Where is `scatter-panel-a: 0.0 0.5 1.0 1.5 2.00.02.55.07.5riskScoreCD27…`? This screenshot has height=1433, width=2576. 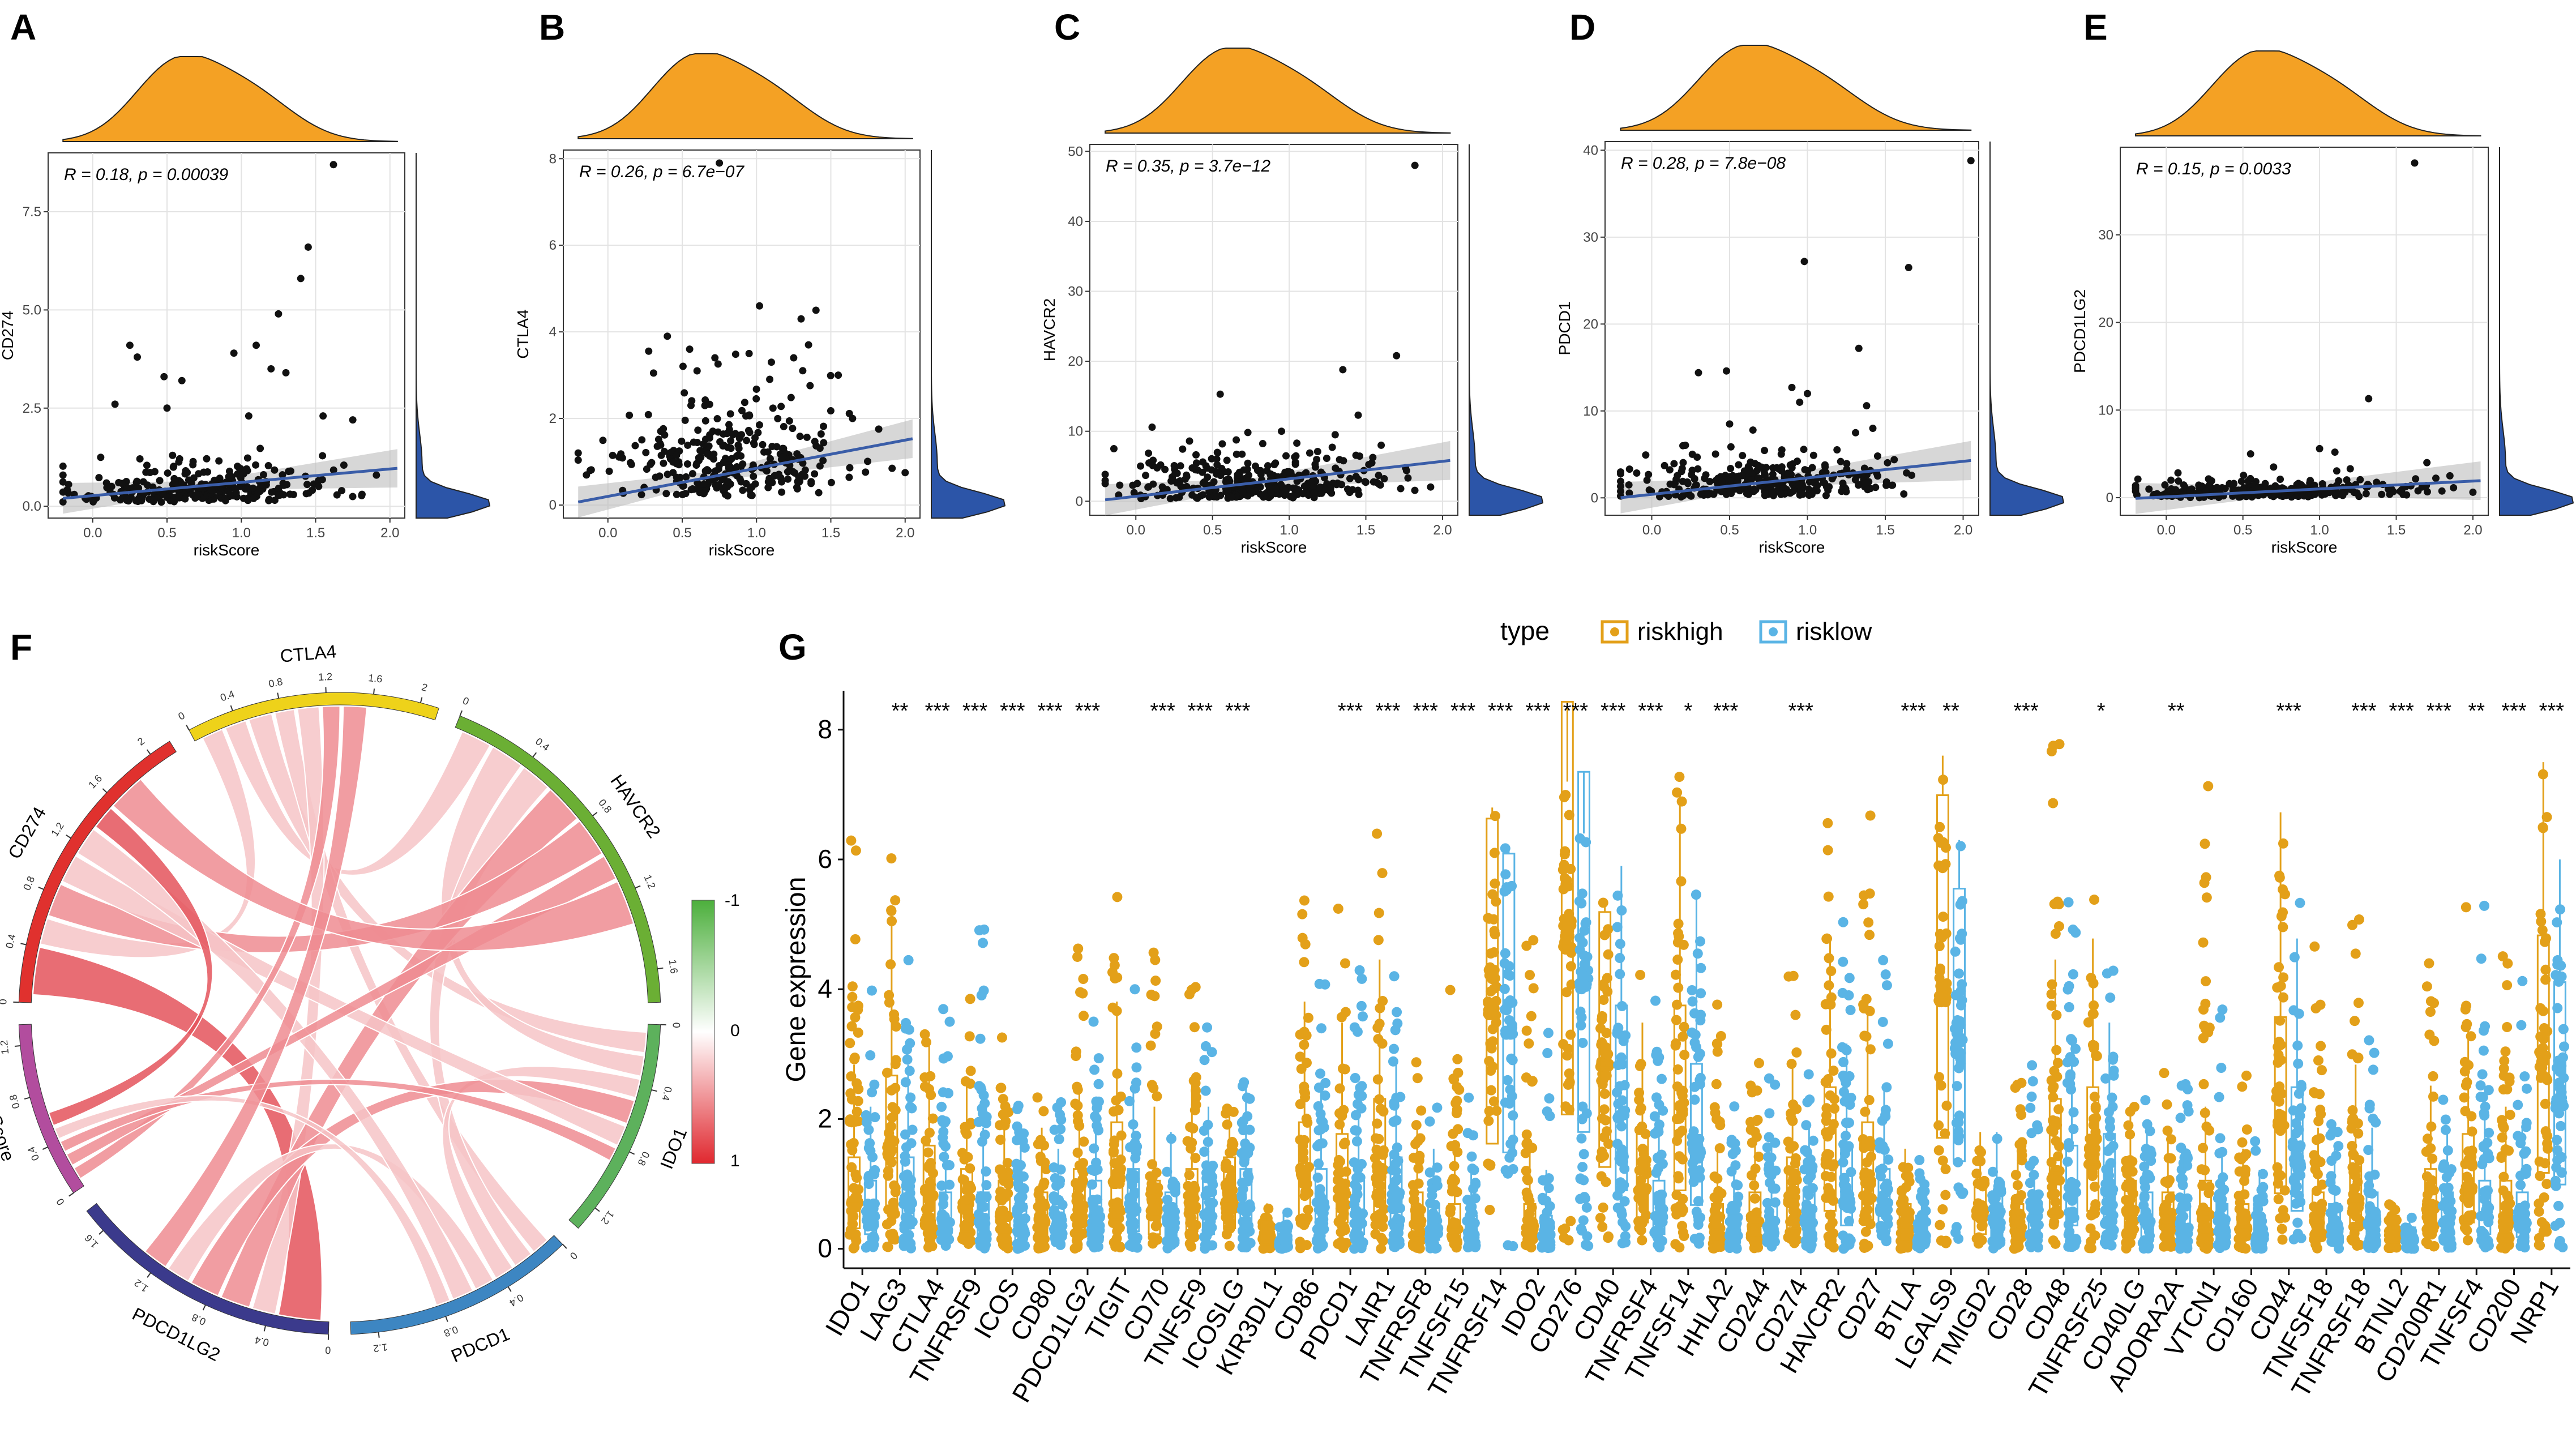
scatter-panel-a: 0.0 0.5 1.0 1.5 2.00.02.55.07.5riskScoreCD27… is located at coordinates (245, 307).